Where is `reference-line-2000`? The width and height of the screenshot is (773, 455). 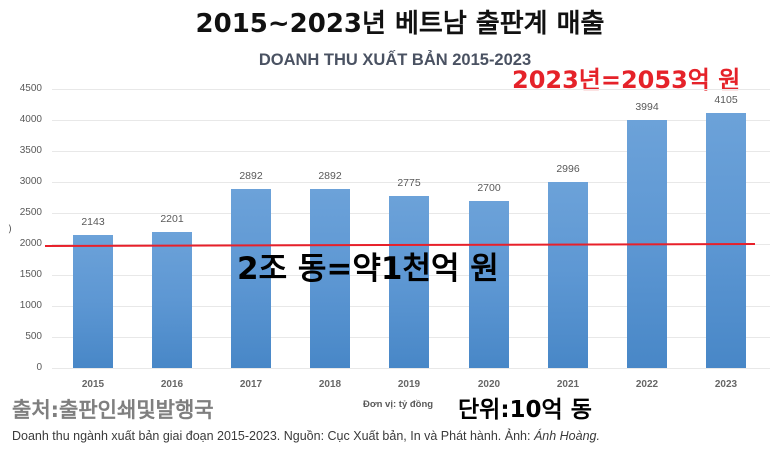 reference-line-2000 is located at coordinates (400, 245).